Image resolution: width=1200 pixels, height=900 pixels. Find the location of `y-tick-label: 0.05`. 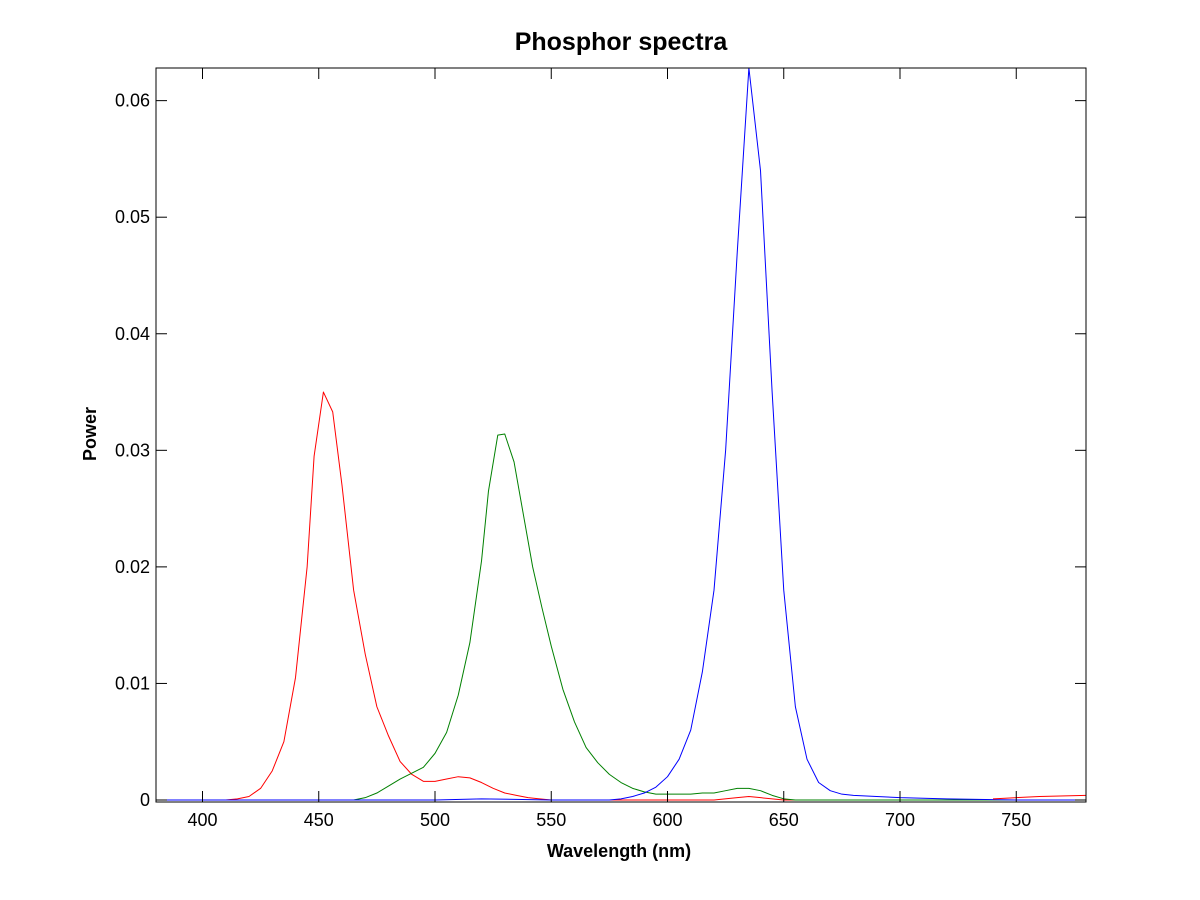

y-tick-label: 0.05 is located at coordinates (132, 217).